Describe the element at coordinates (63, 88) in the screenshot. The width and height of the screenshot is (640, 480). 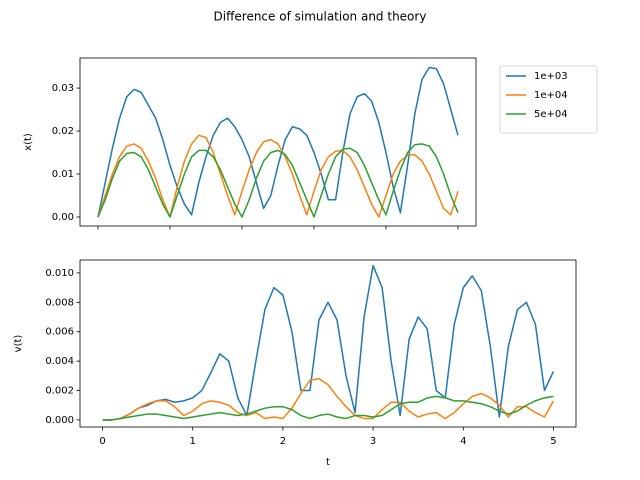
I see `y-tick-label: 0.03` at that location.